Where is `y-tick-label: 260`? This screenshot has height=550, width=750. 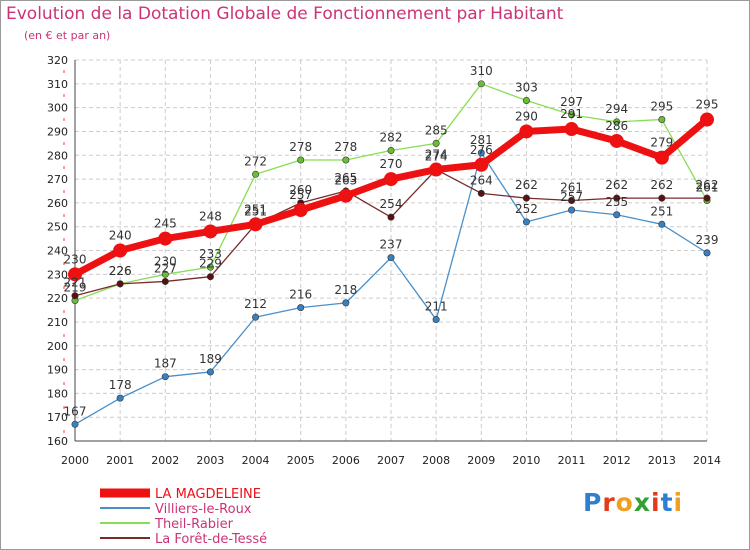 y-tick-label: 260 is located at coordinates (57, 203).